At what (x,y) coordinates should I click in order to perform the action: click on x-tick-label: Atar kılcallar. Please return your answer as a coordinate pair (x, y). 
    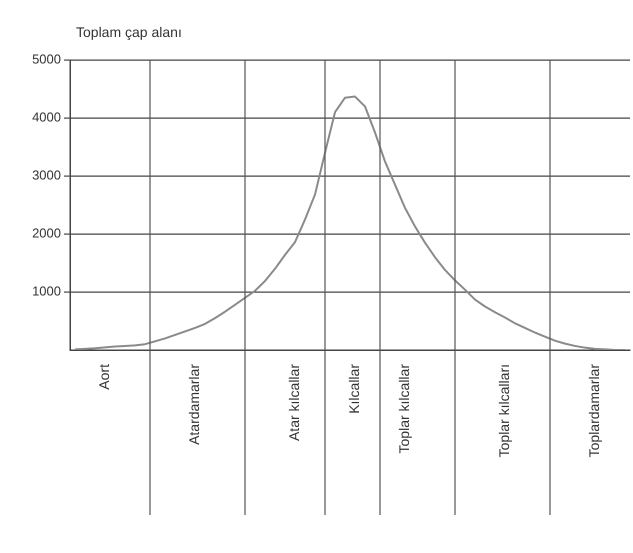
    Looking at the image, I should click on (294, 403).